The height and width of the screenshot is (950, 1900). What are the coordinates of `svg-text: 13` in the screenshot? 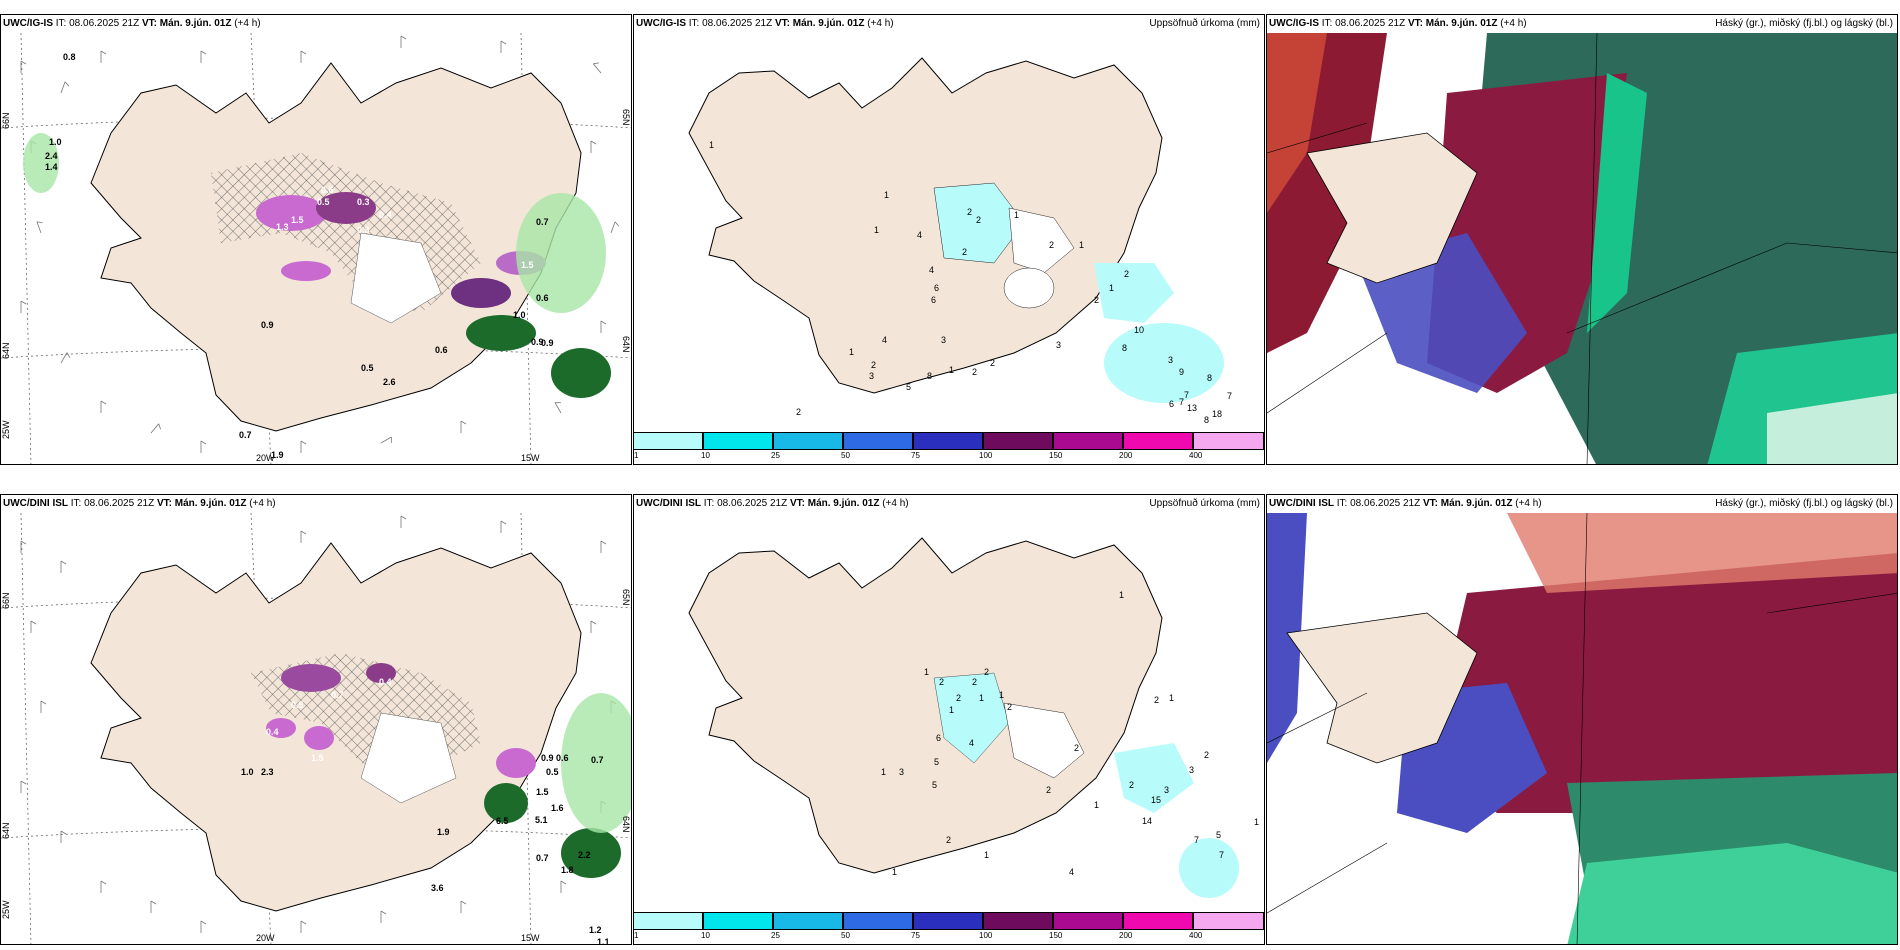 It's located at (1192, 408).